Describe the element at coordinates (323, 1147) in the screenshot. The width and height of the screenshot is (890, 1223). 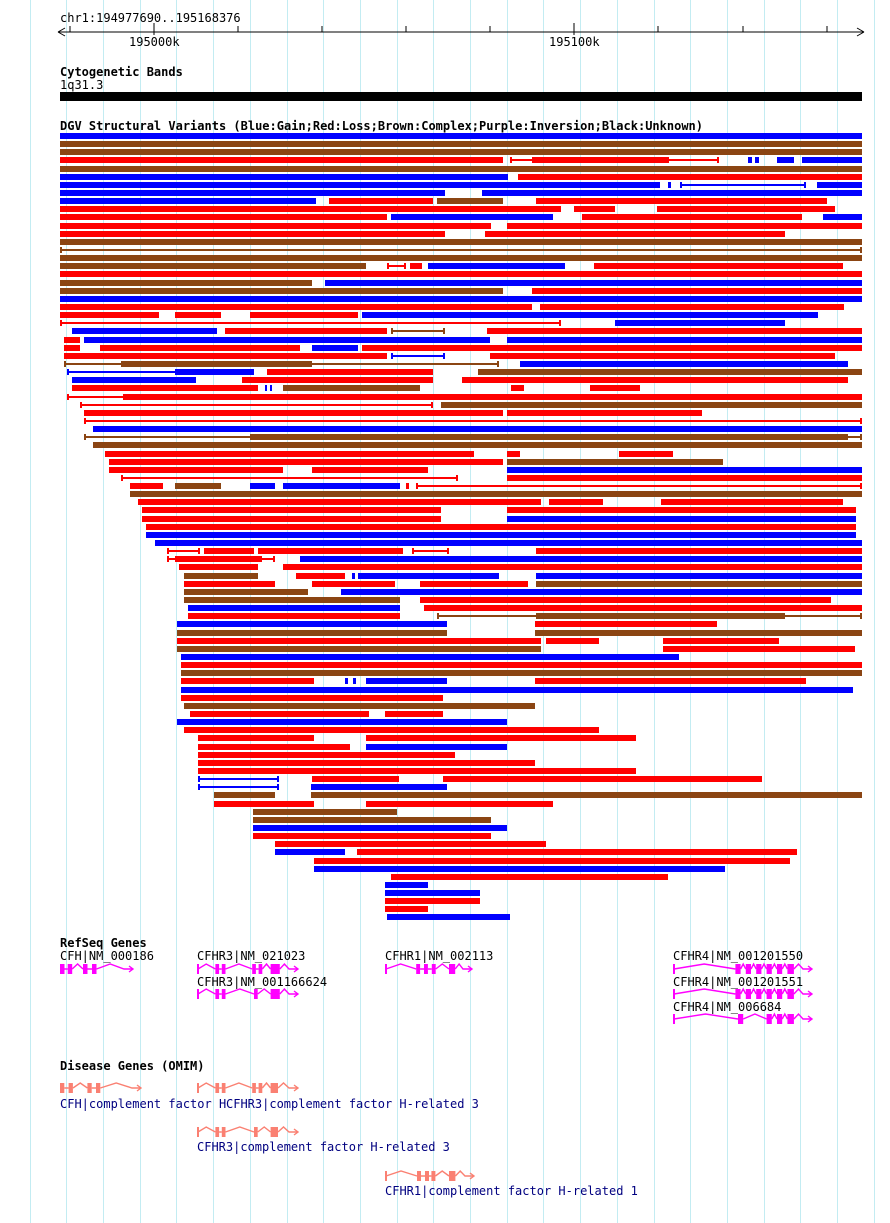
I see `gene-label: CFHR3|complement factor H-related 3` at that location.